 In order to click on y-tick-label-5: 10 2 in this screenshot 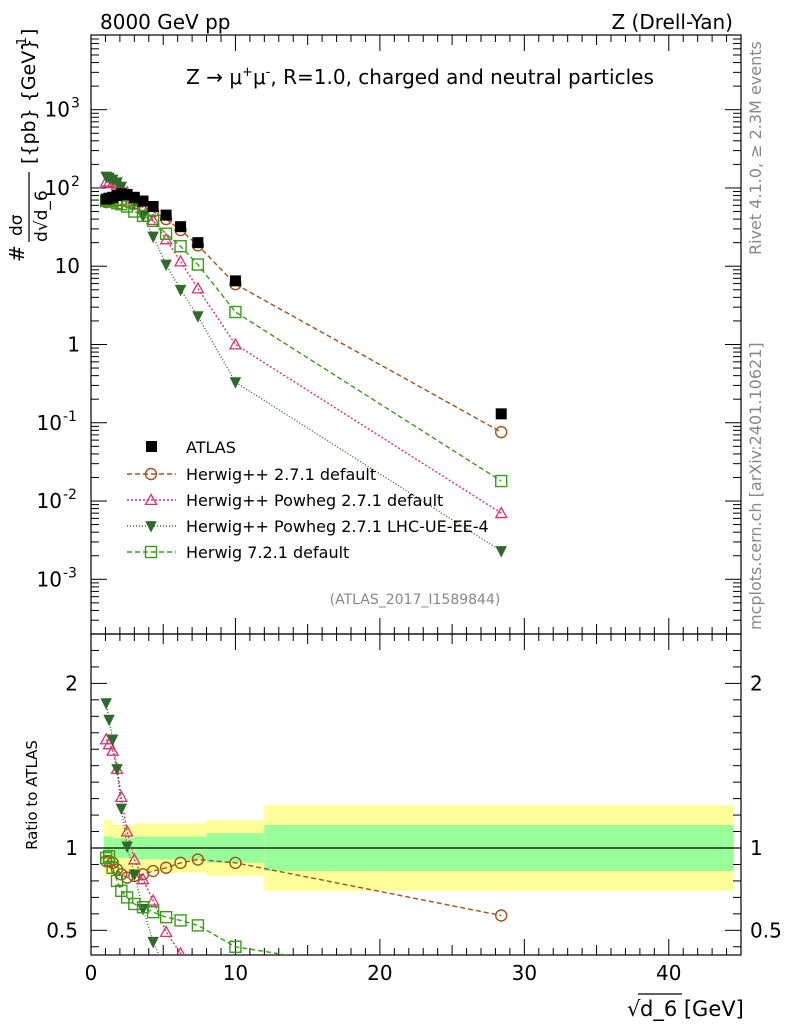, I will do `click(62, 187)`.